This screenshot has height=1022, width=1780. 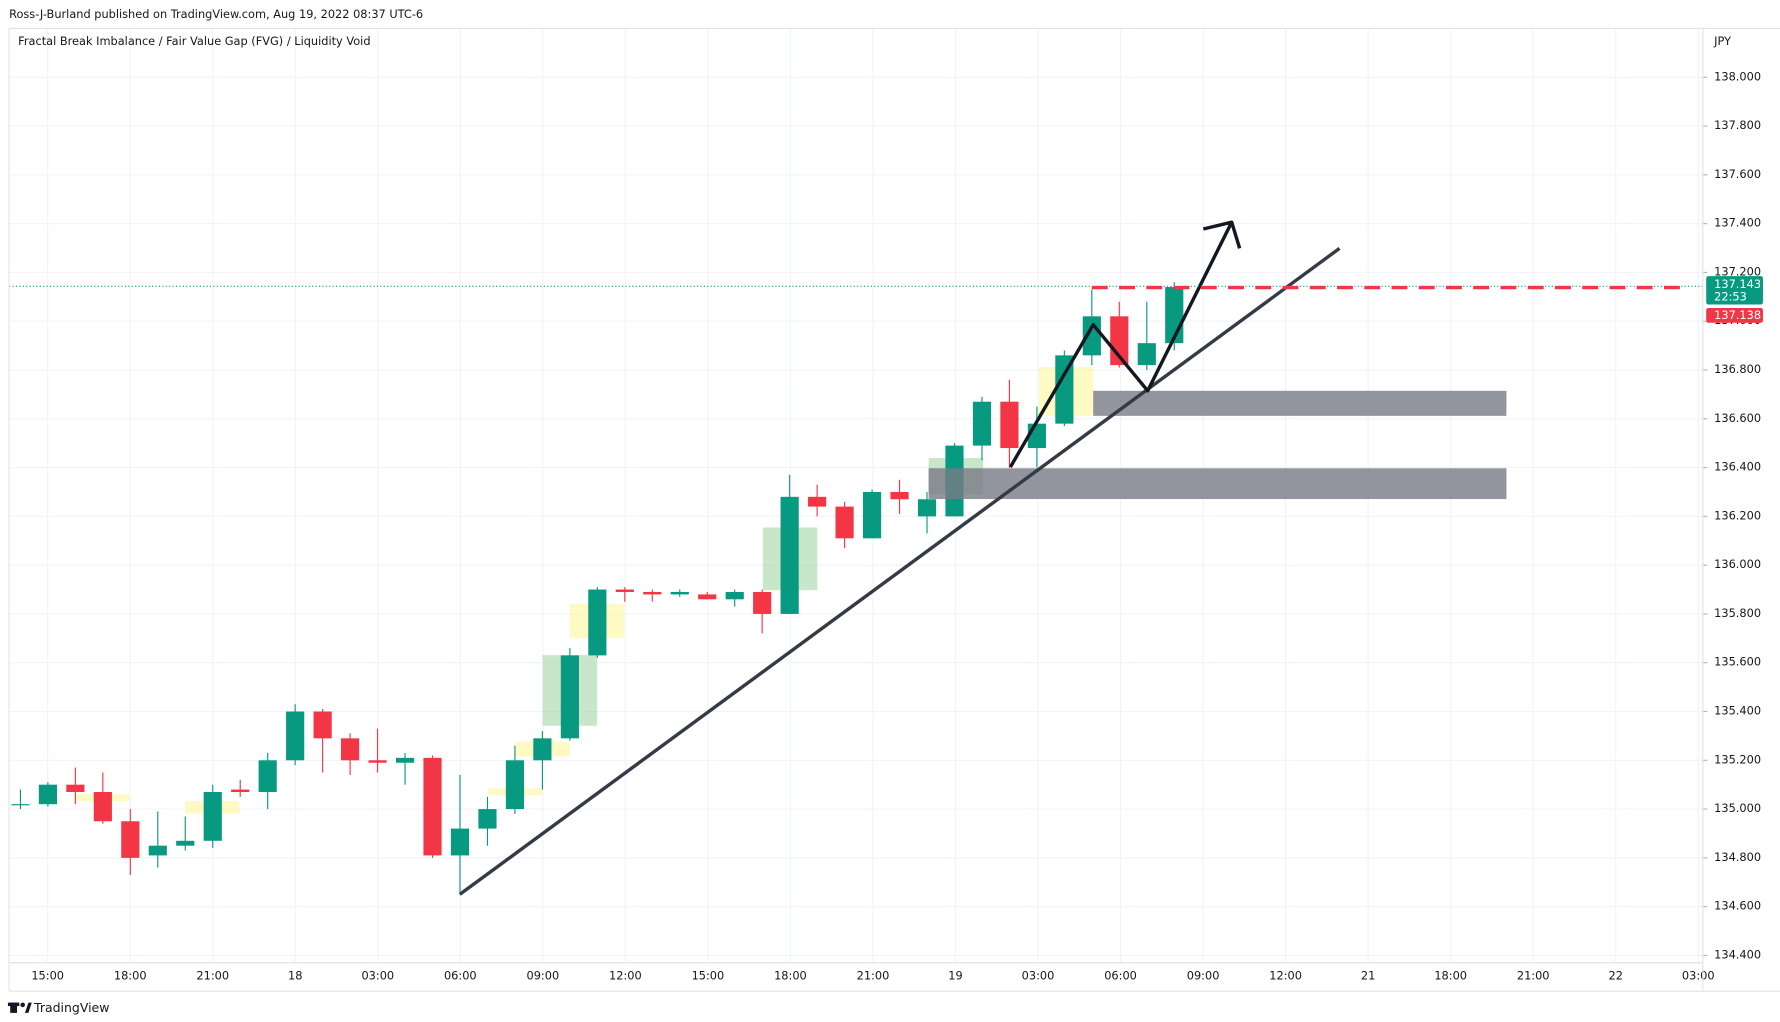 What do you see at coordinates (1121, 344) in the screenshot?
I see `projection-arrow` at bounding box center [1121, 344].